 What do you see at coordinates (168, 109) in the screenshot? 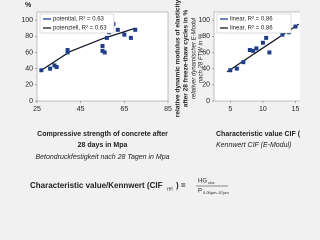
I see `x-tick-label: 85` at bounding box center [168, 109].